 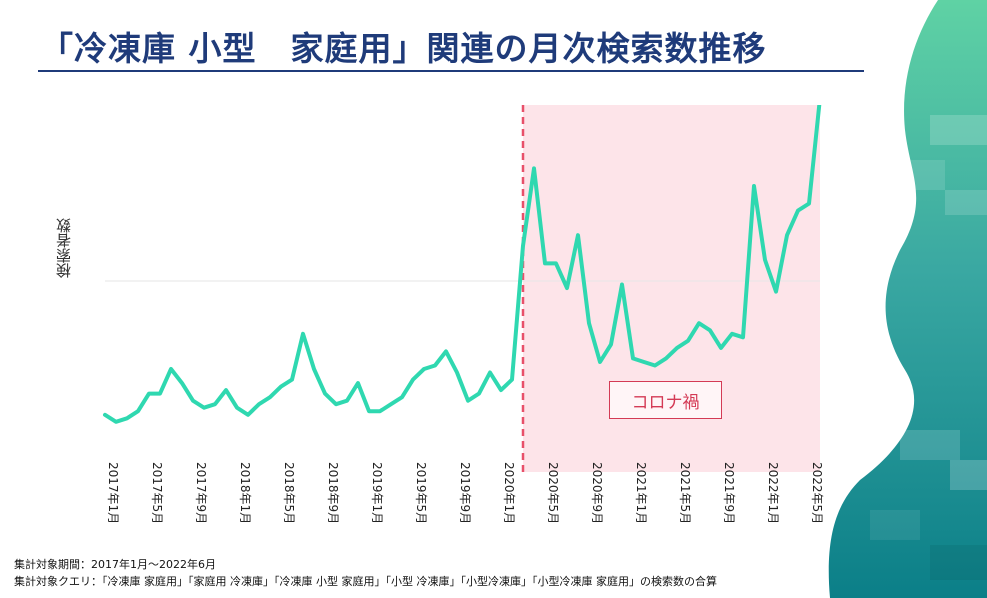 What do you see at coordinates (113, 493) in the screenshot?
I see `x-tick-label: 2017年1月` at bounding box center [113, 493].